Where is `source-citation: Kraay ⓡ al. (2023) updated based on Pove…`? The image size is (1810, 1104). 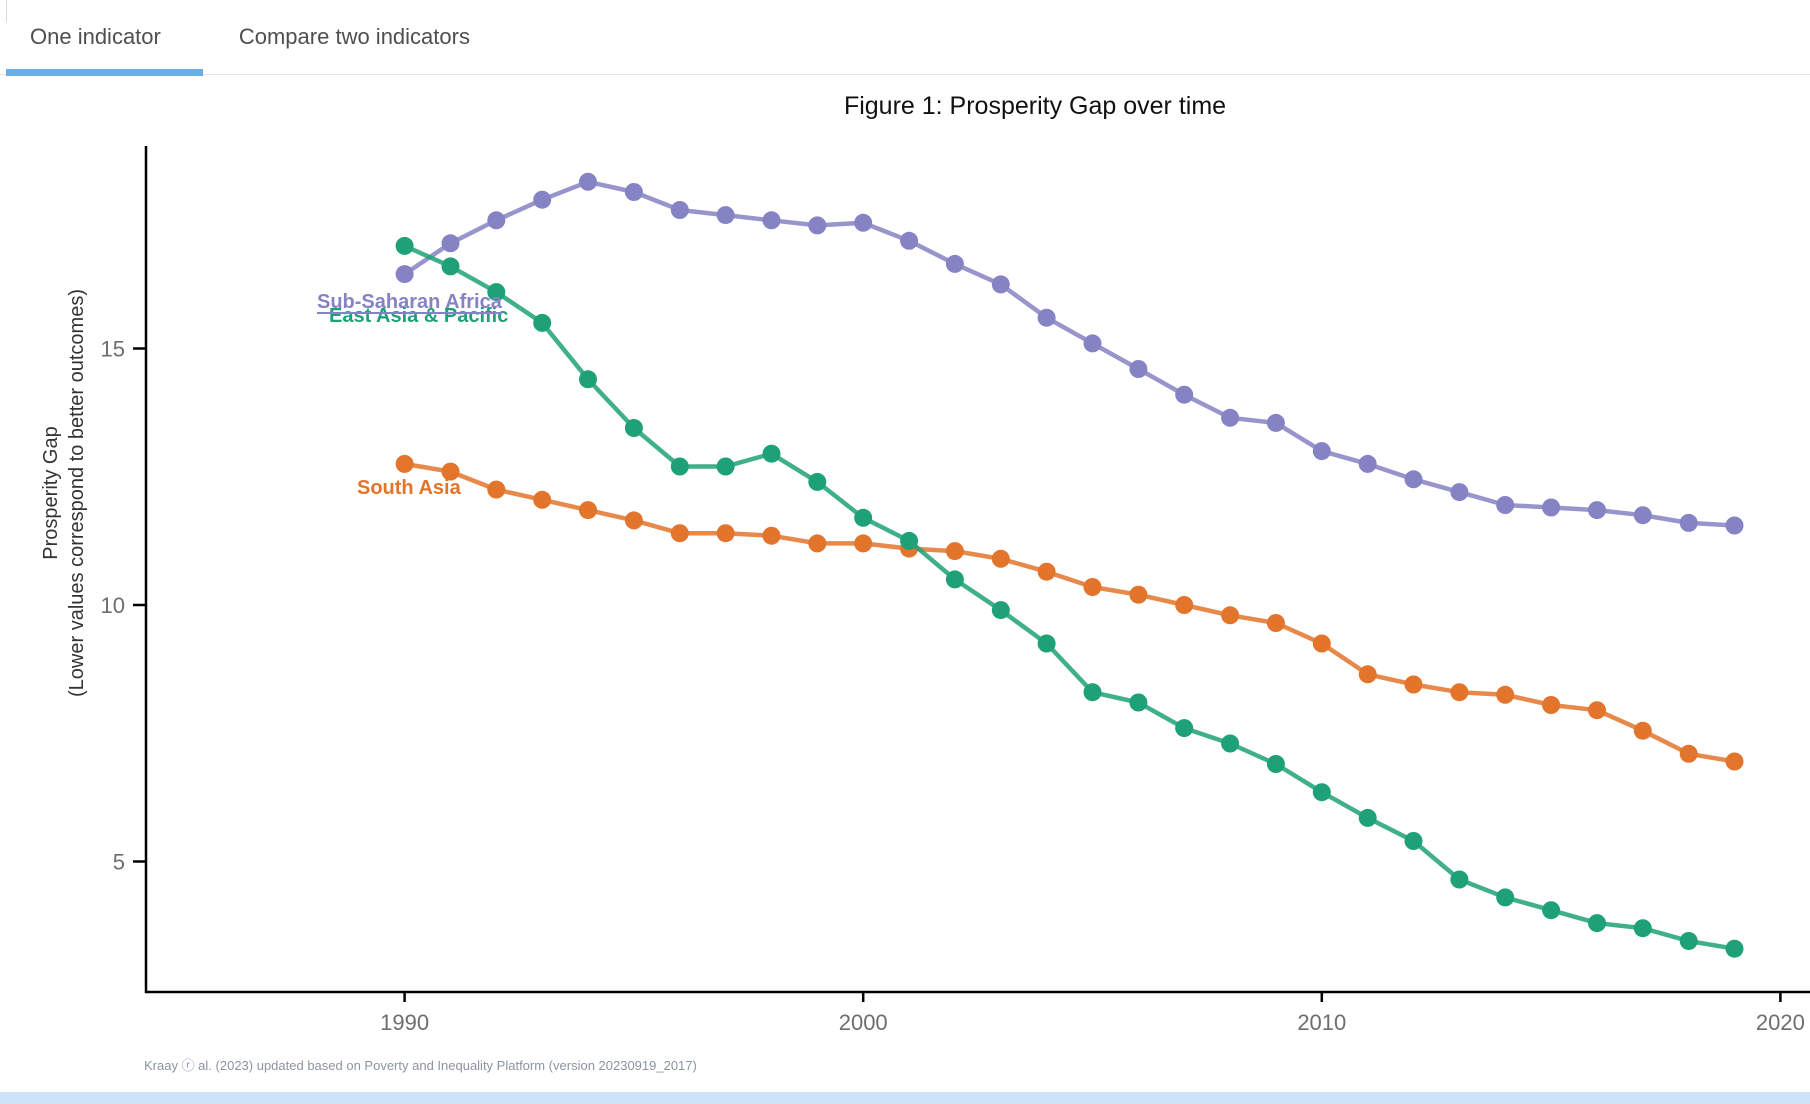
source-citation: Kraay ⓡ al. (2023) updated based on Pove… is located at coordinates (420, 1065).